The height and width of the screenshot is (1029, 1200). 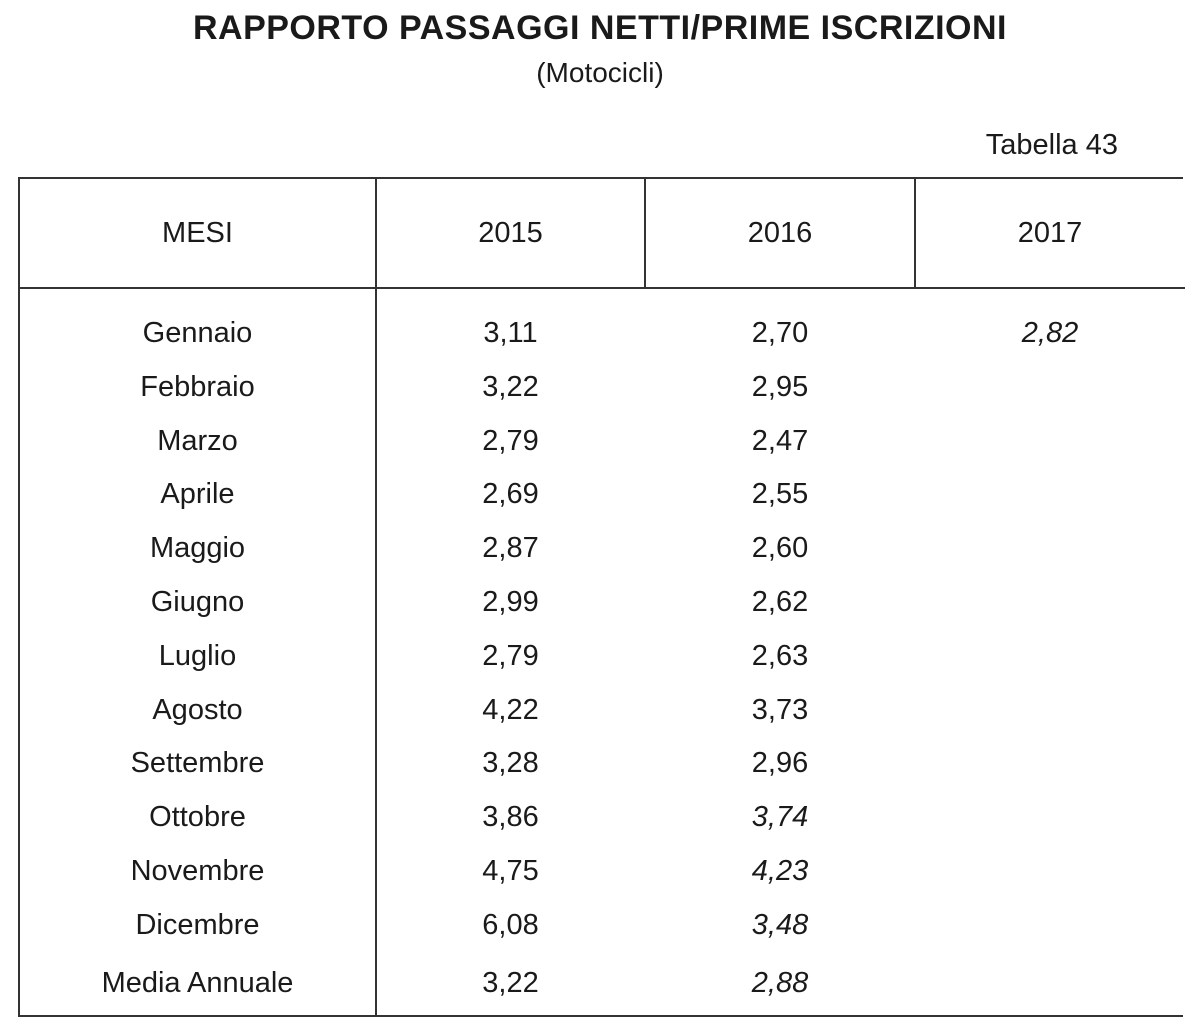 I want to click on annual-average-label: Media Annuale, so click(x=197, y=983).